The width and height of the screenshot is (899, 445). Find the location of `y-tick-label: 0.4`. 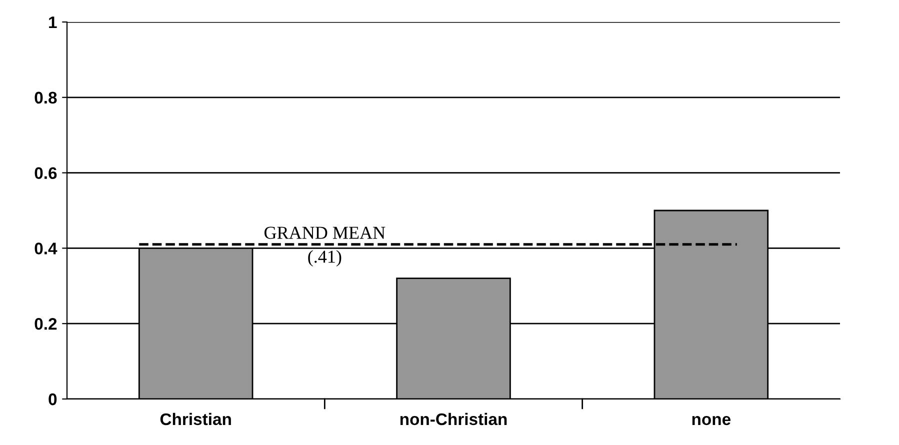

y-tick-label: 0.4 is located at coordinates (46, 248).